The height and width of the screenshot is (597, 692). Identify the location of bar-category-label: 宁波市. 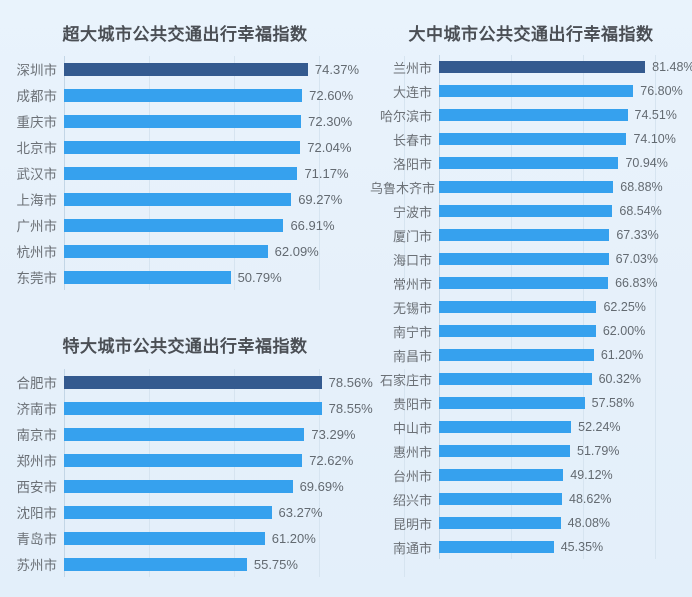
(412, 212).